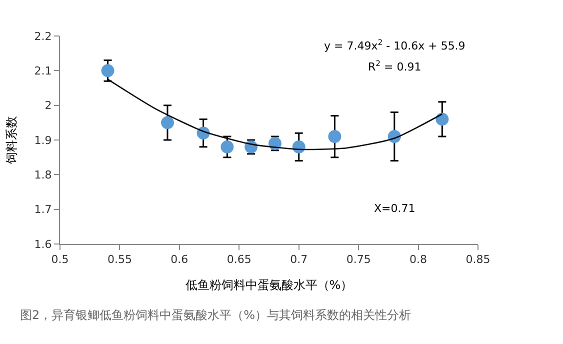  What do you see at coordinates (358, 259) in the screenshot?
I see `x-tick-label: 0.75` at bounding box center [358, 259].